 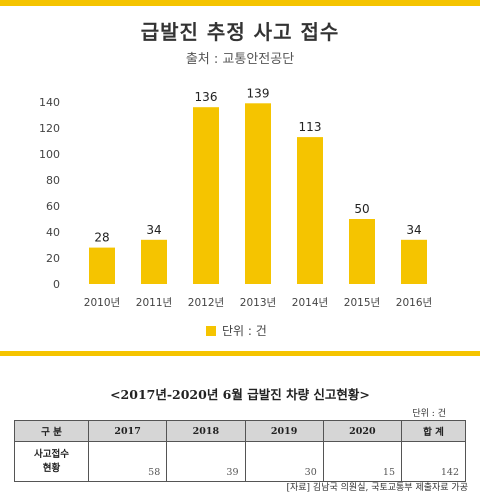 I want to click on bar-value-label: 136, so click(x=206, y=97).